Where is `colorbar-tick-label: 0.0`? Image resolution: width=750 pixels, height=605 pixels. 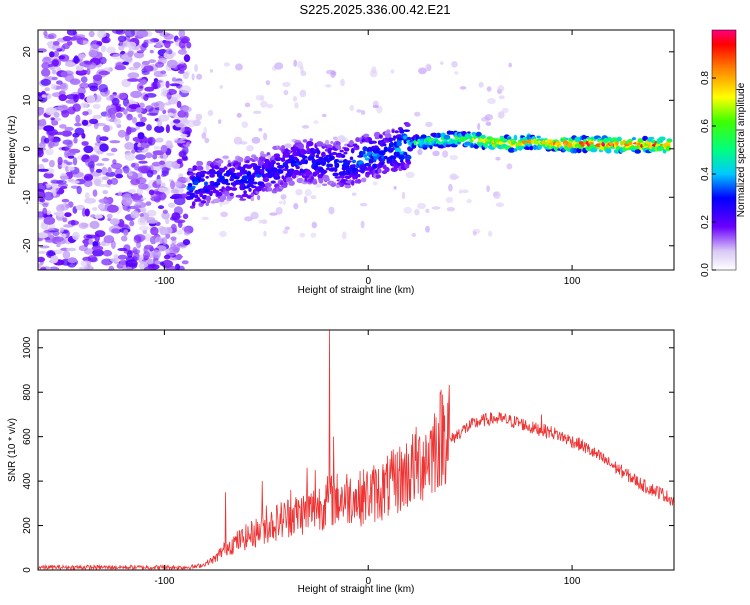
colorbar-tick-label: 0.0 is located at coordinates (705, 270).